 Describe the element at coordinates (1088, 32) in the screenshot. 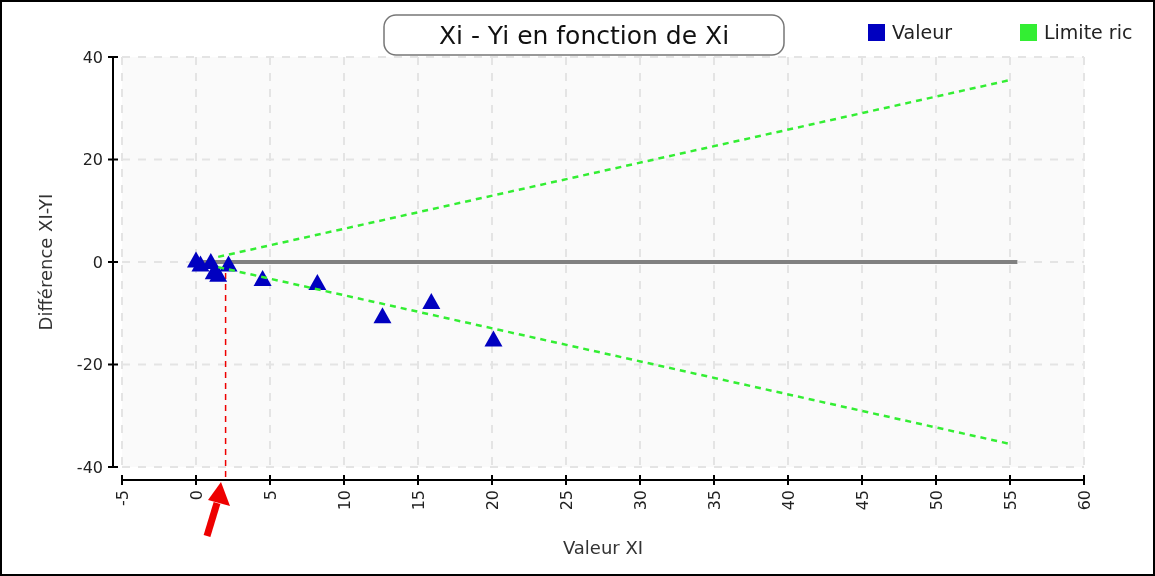

I see `legend-label: Limite ric` at that location.